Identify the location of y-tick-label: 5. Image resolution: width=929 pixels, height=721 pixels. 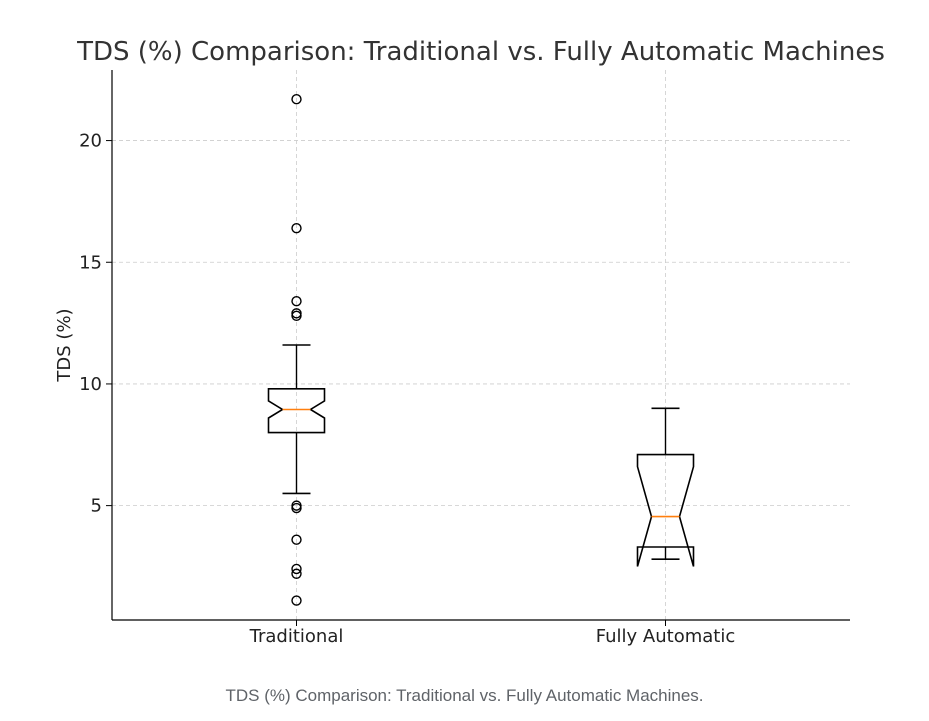
(96, 506).